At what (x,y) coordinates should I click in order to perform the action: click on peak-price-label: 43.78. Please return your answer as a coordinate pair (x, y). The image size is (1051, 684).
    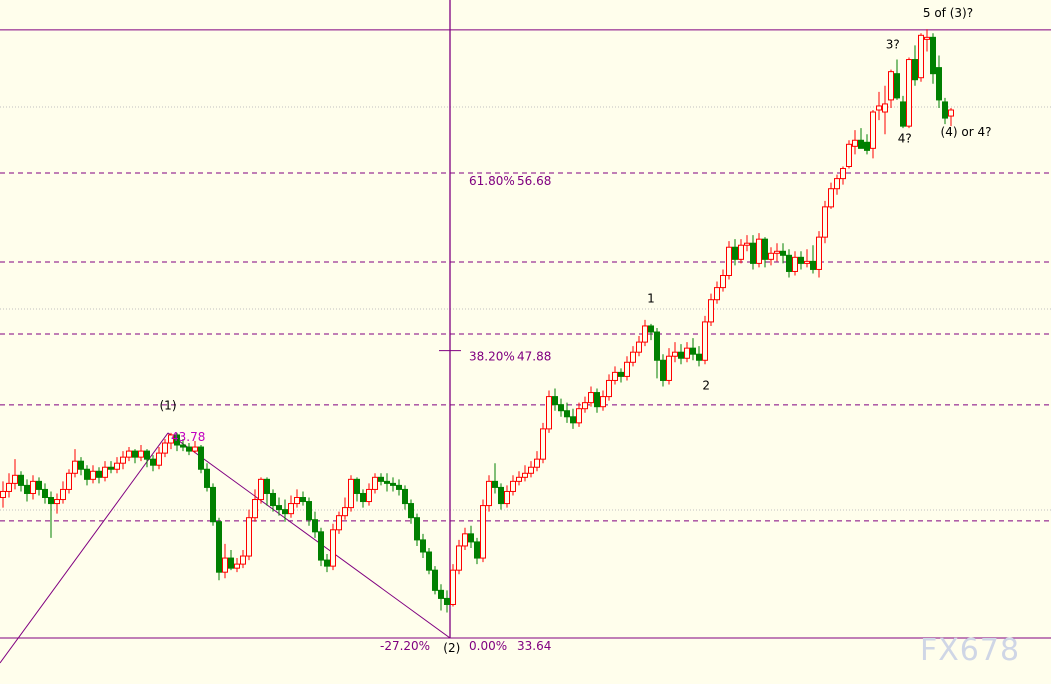
    Looking at the image, I should click on (188, 437).